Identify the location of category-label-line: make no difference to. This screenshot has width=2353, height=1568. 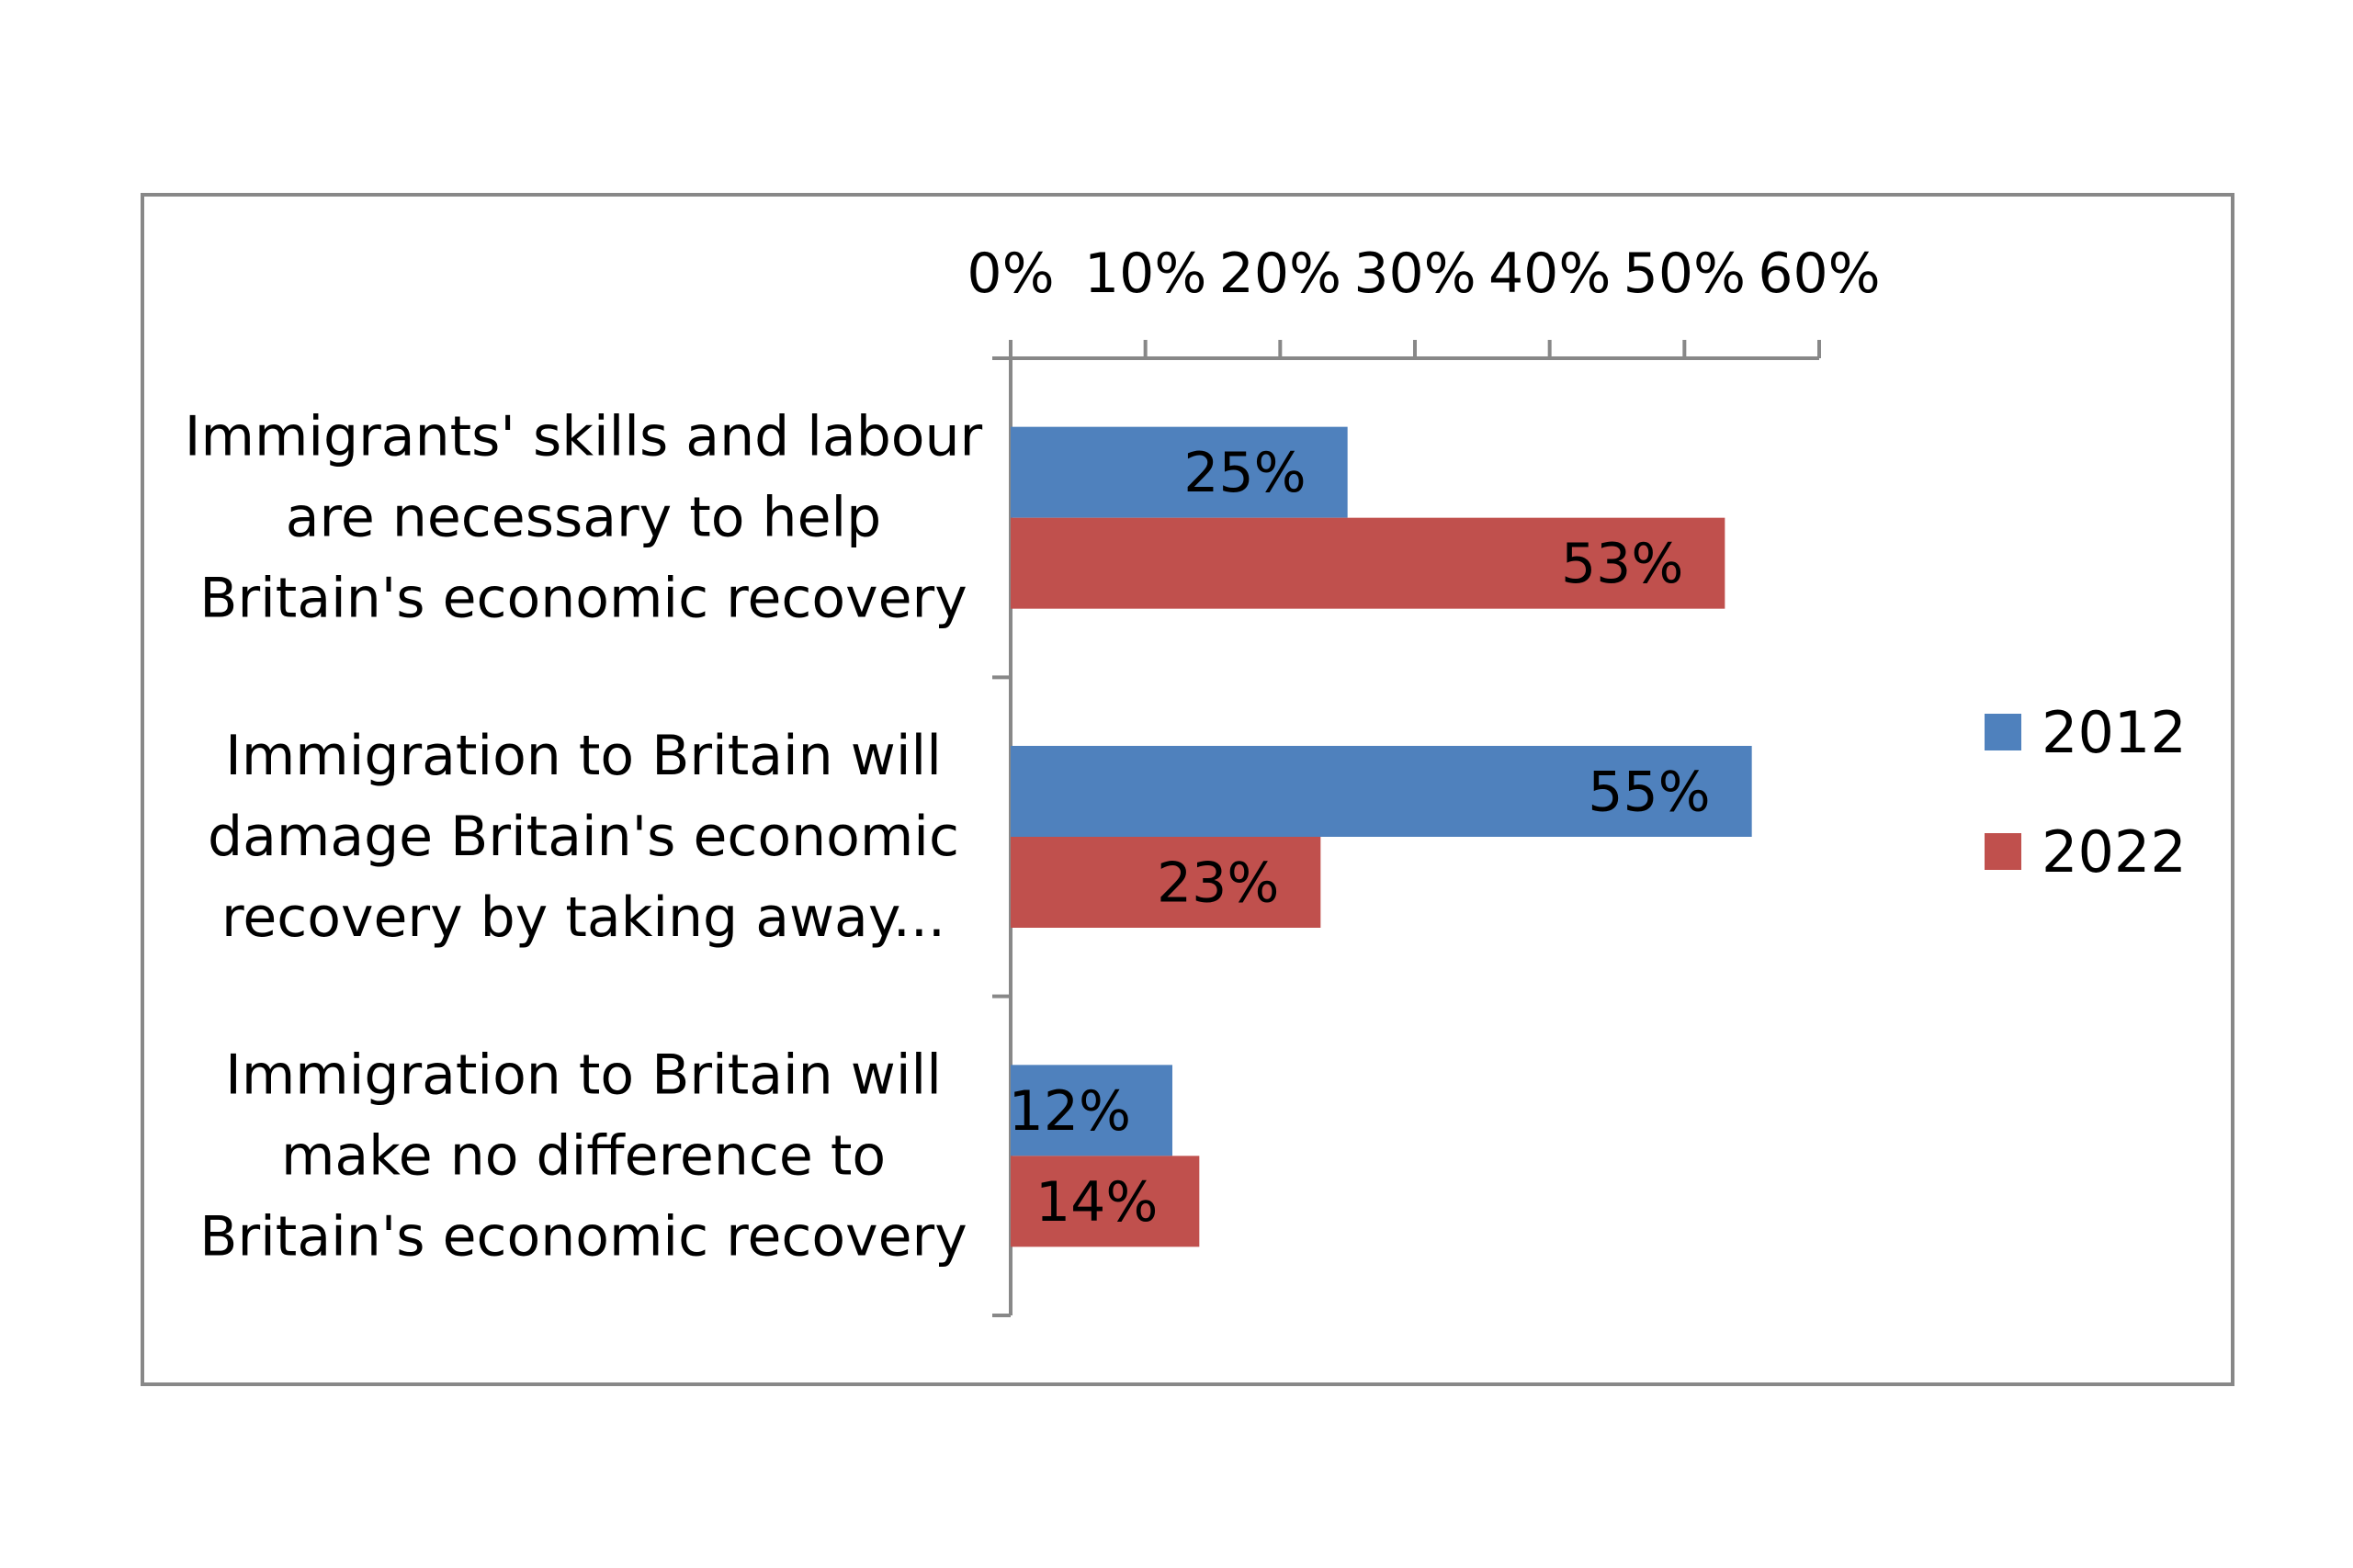
(583, 1155).